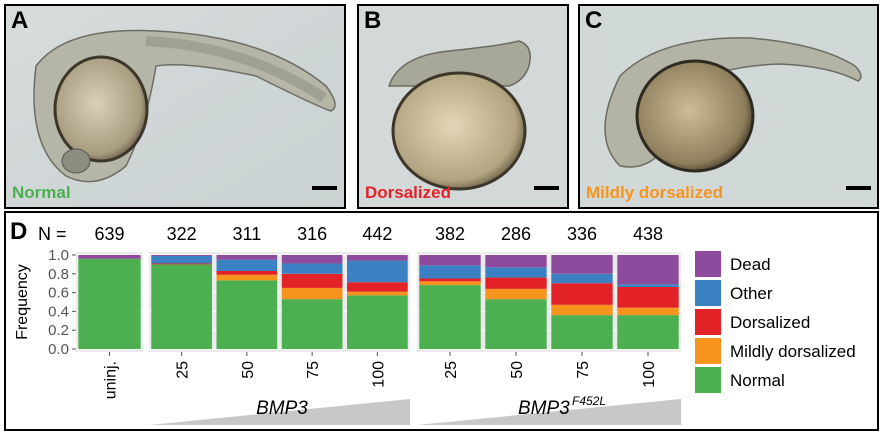  What do you see at coordinates (450, 234) in the screenshot?
I see `n-count-label: 382` at bounding box center [450, 234].